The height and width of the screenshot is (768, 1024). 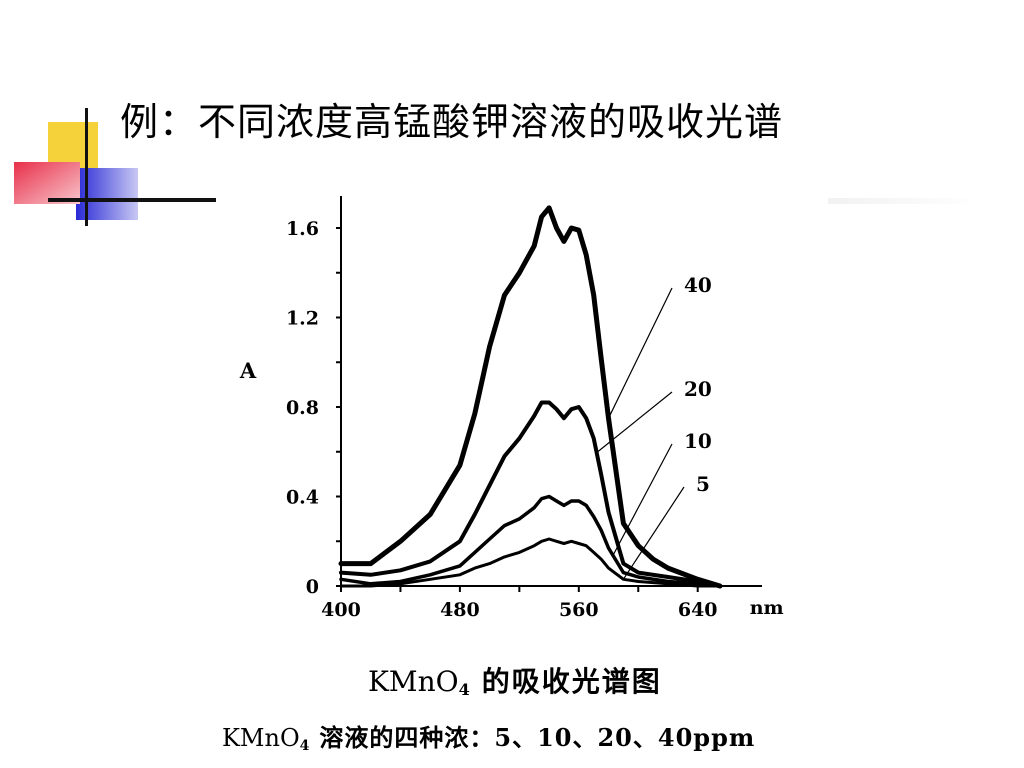 I want to click on caption-text: 的吸收光谱图, so click(x=571, y=681).